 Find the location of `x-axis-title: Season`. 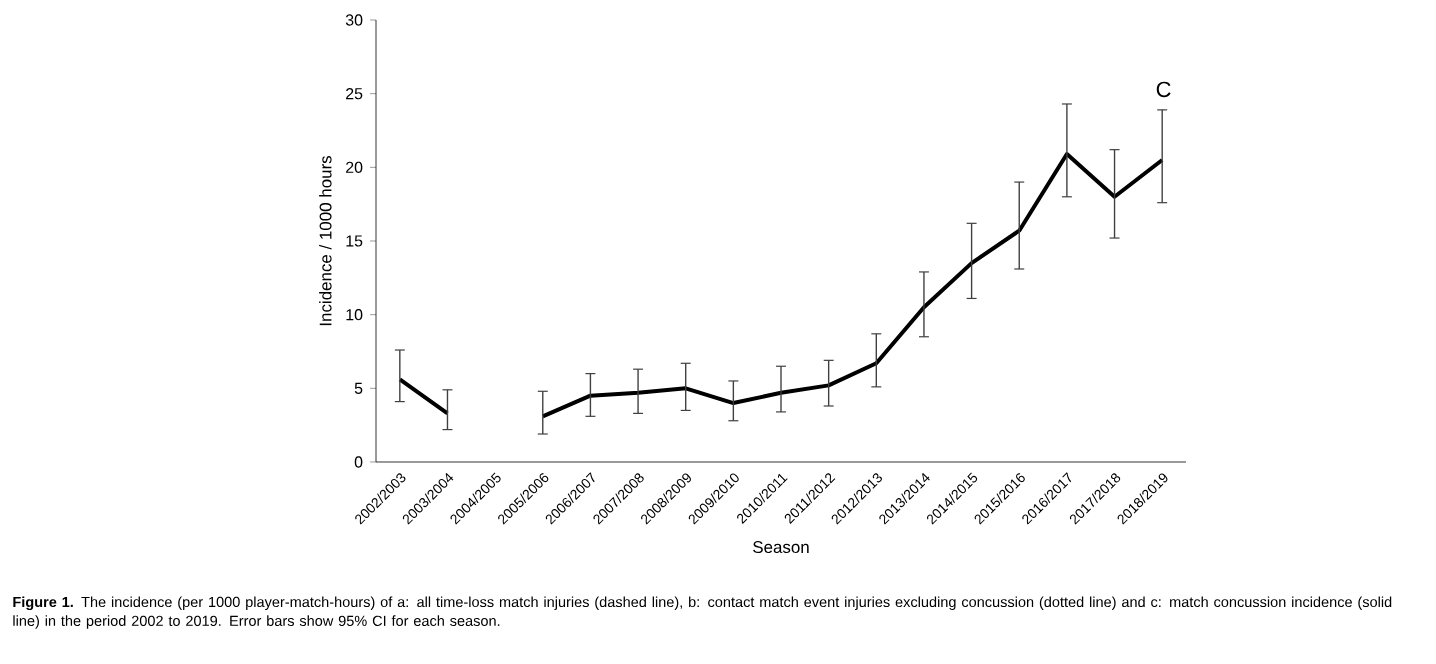

x-axis-title: Season is located at coordinates (781, 547).